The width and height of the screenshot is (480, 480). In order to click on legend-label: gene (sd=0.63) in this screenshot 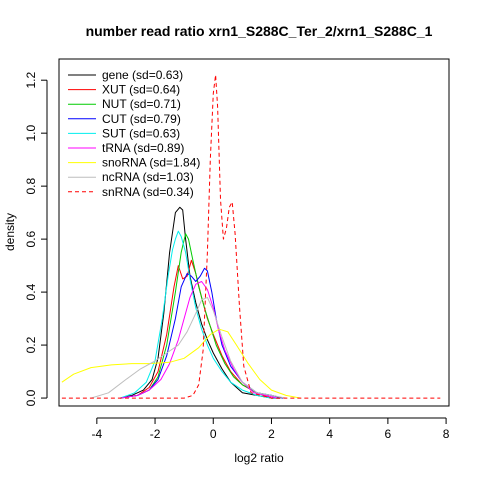, I will do `click(142, 75)`.